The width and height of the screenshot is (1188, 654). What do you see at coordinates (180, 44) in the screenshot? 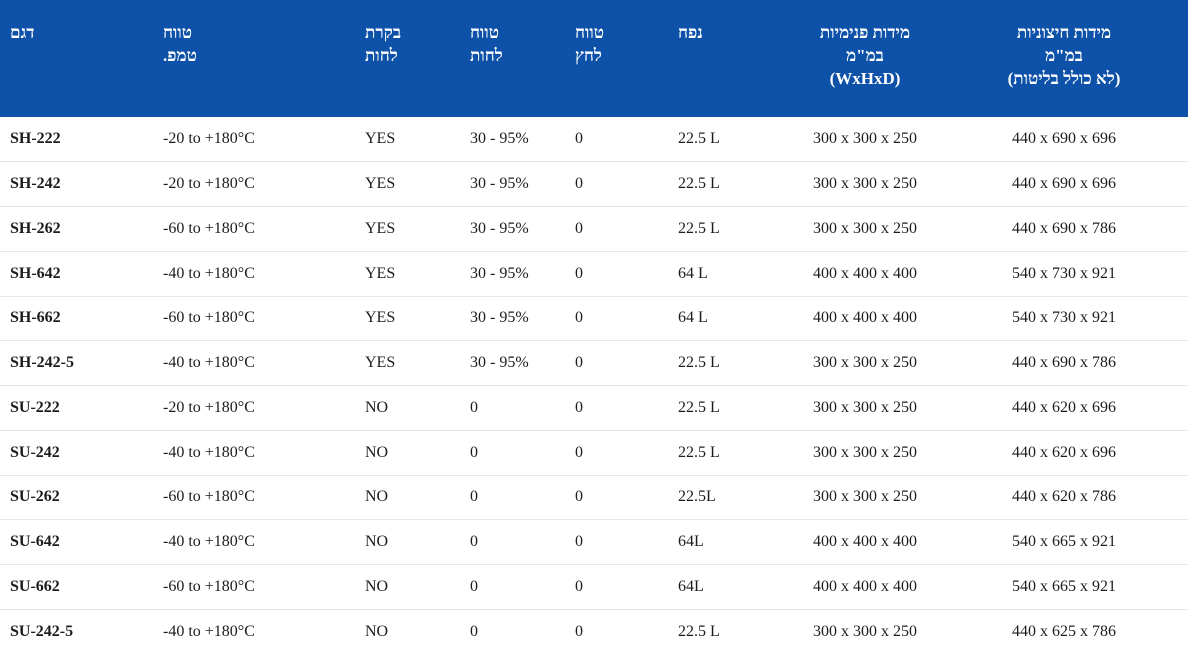
I see `column-header-temp_range: טווח טמפ.` at bounding box center [180, 44].